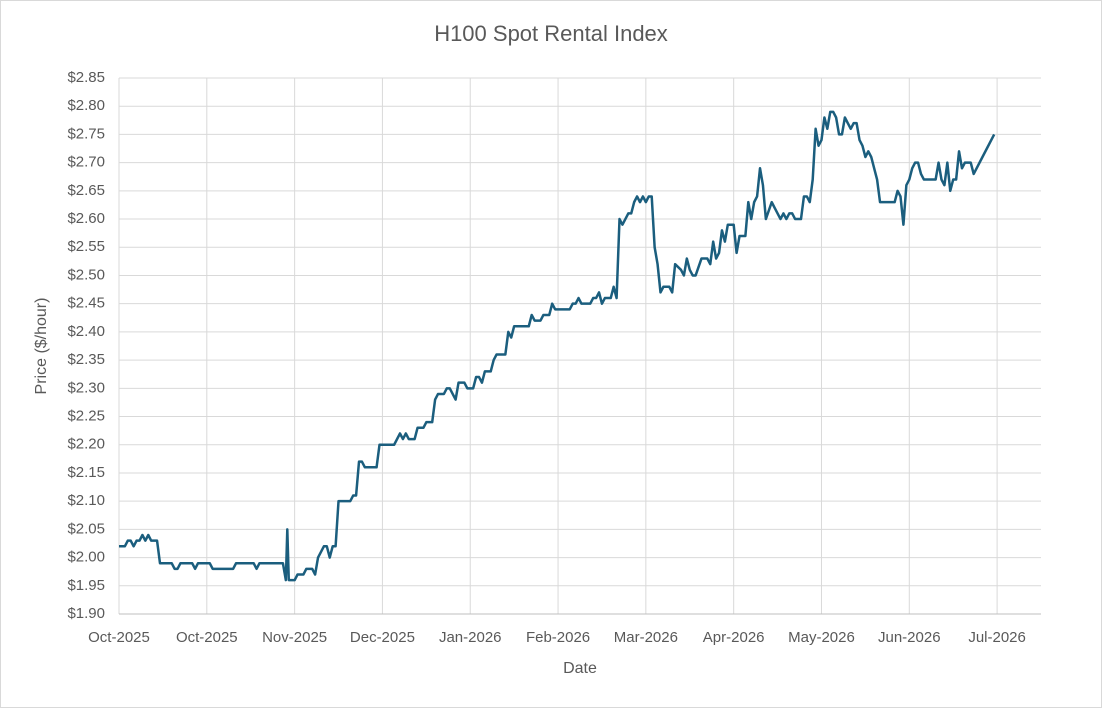 The height and width of the screenshot is (708, 1102). What do you see at coordinates (86, 162) in the screenshot?
I see `y-tick-label: $2.70` at bounding box center [86, 162].